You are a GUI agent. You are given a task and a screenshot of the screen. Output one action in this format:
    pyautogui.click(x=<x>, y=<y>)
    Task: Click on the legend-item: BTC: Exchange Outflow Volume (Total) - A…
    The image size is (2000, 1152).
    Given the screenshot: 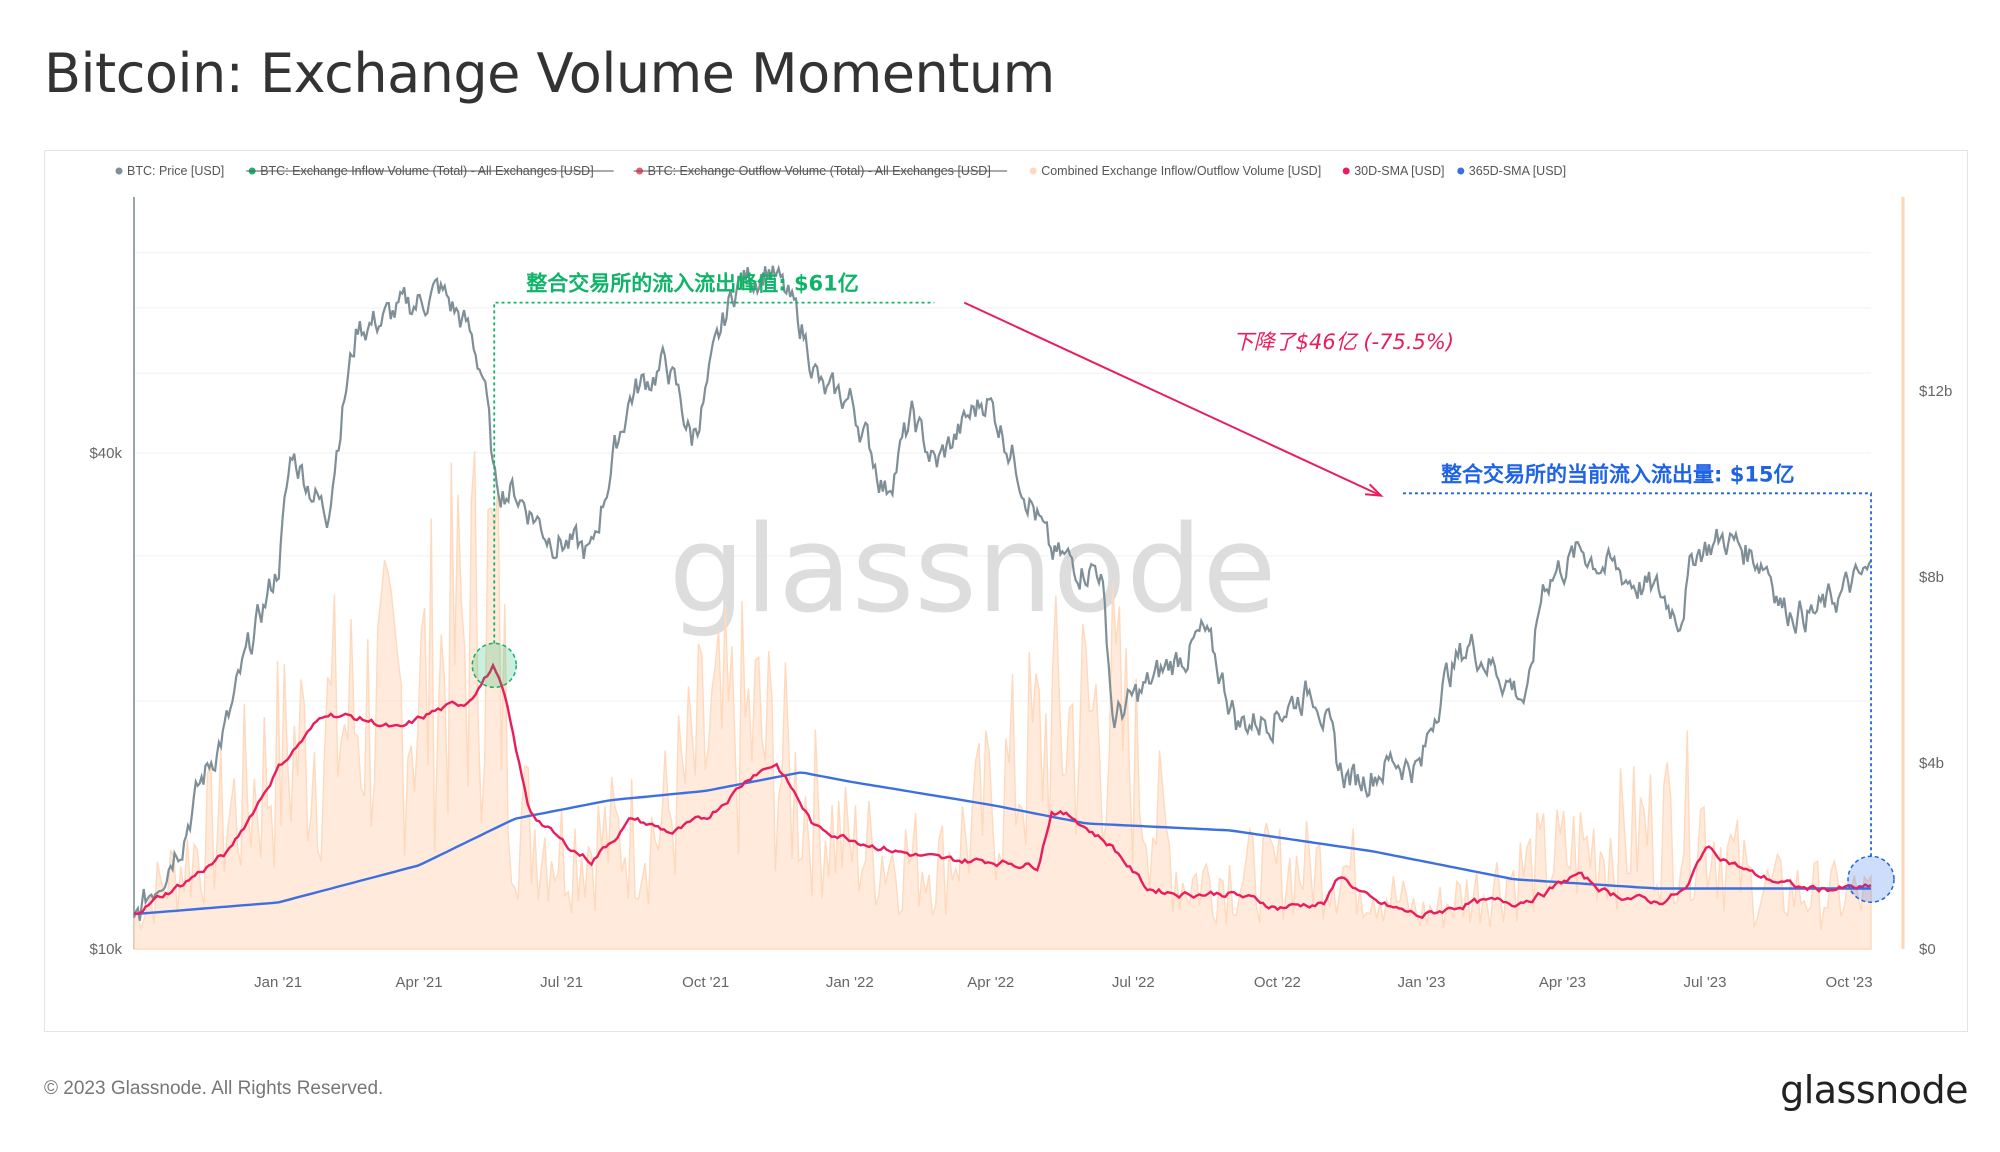 What is the action you would take?
    pyautogui.click(x=820, y=171)
    